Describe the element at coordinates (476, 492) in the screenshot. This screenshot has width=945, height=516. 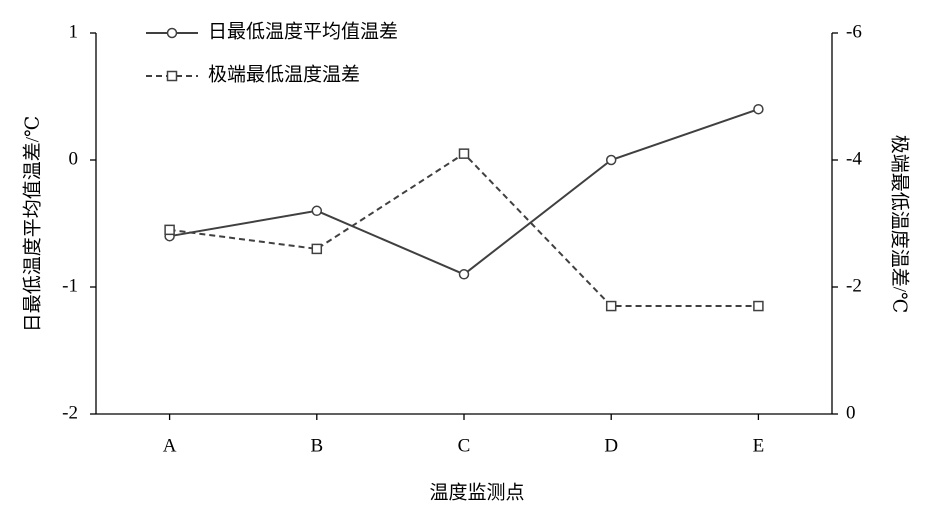
I see `x-axis-label: 温度监测点` at that location.